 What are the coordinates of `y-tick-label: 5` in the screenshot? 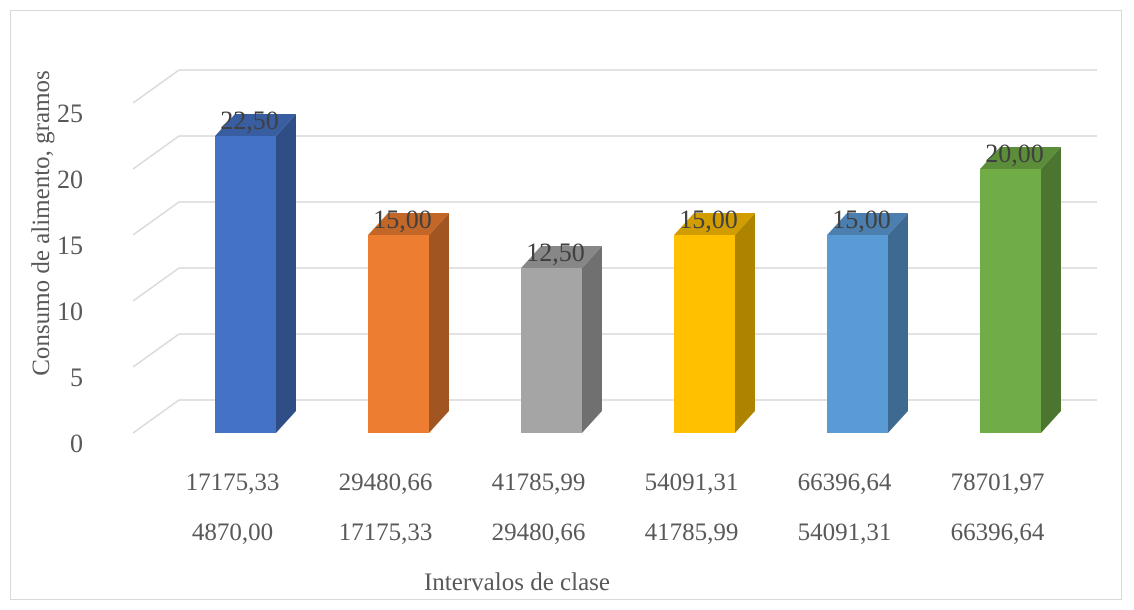 It's located at (76, 377).